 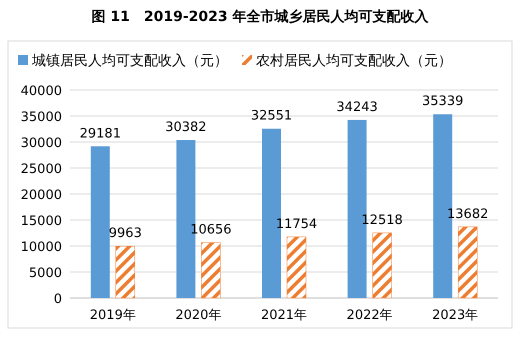 What do you see at coordinates (58, 299) in the screenshot?
I see `y-tick-label: 0` at bounding box center [58, 299].